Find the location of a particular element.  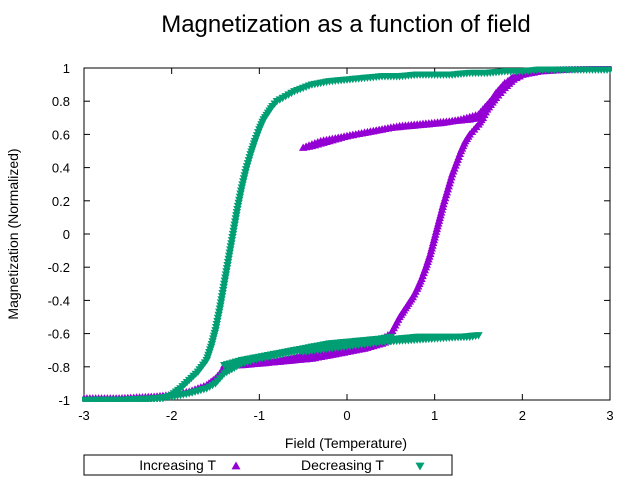

y-tick-label: 0.2 is located at coordinates (61, 201).